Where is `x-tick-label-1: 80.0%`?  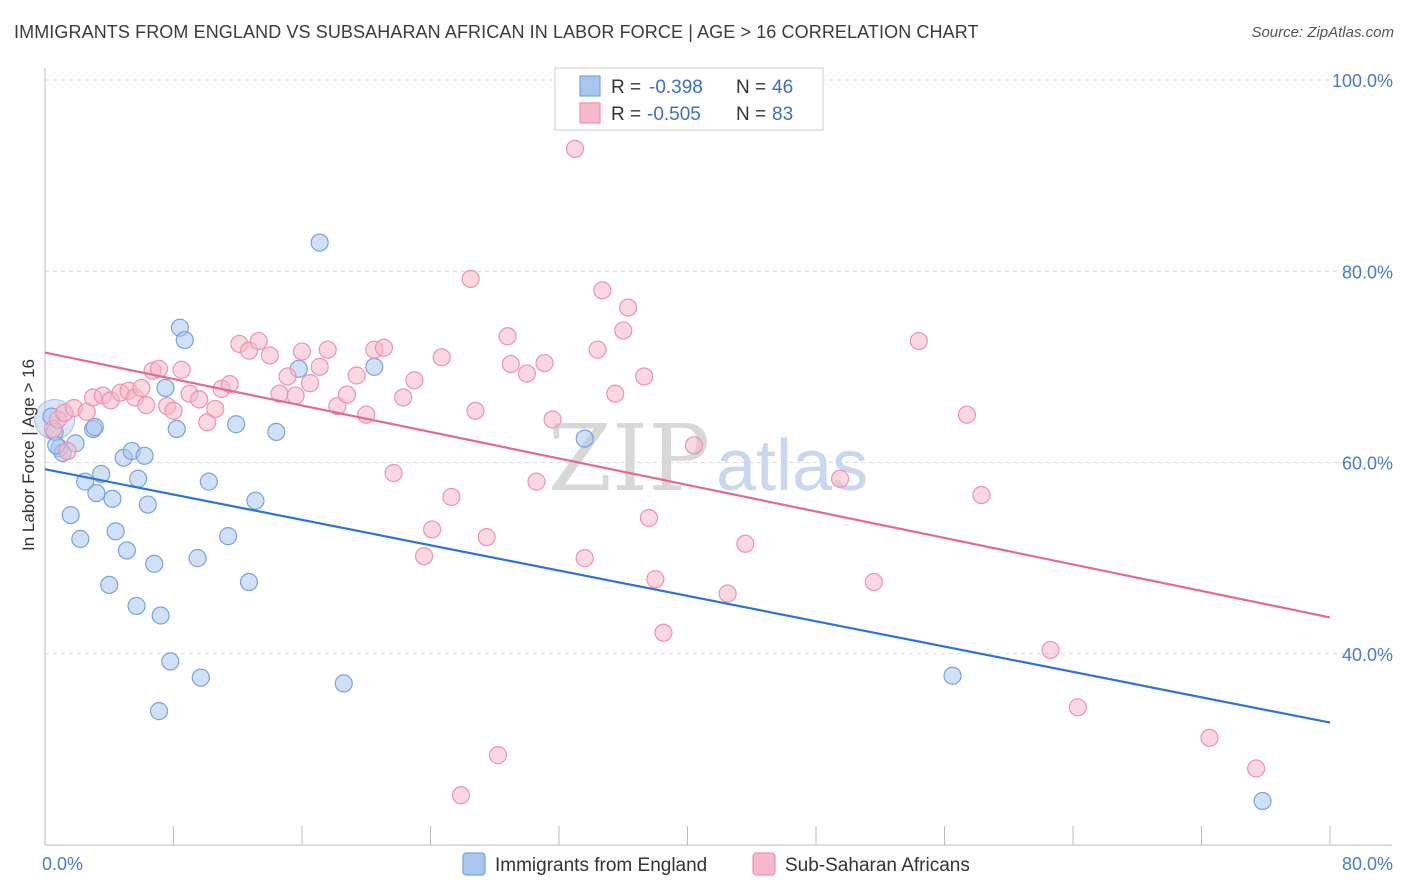 x-tick-label-1: 80.0% is located at coordinates (1367, 864).